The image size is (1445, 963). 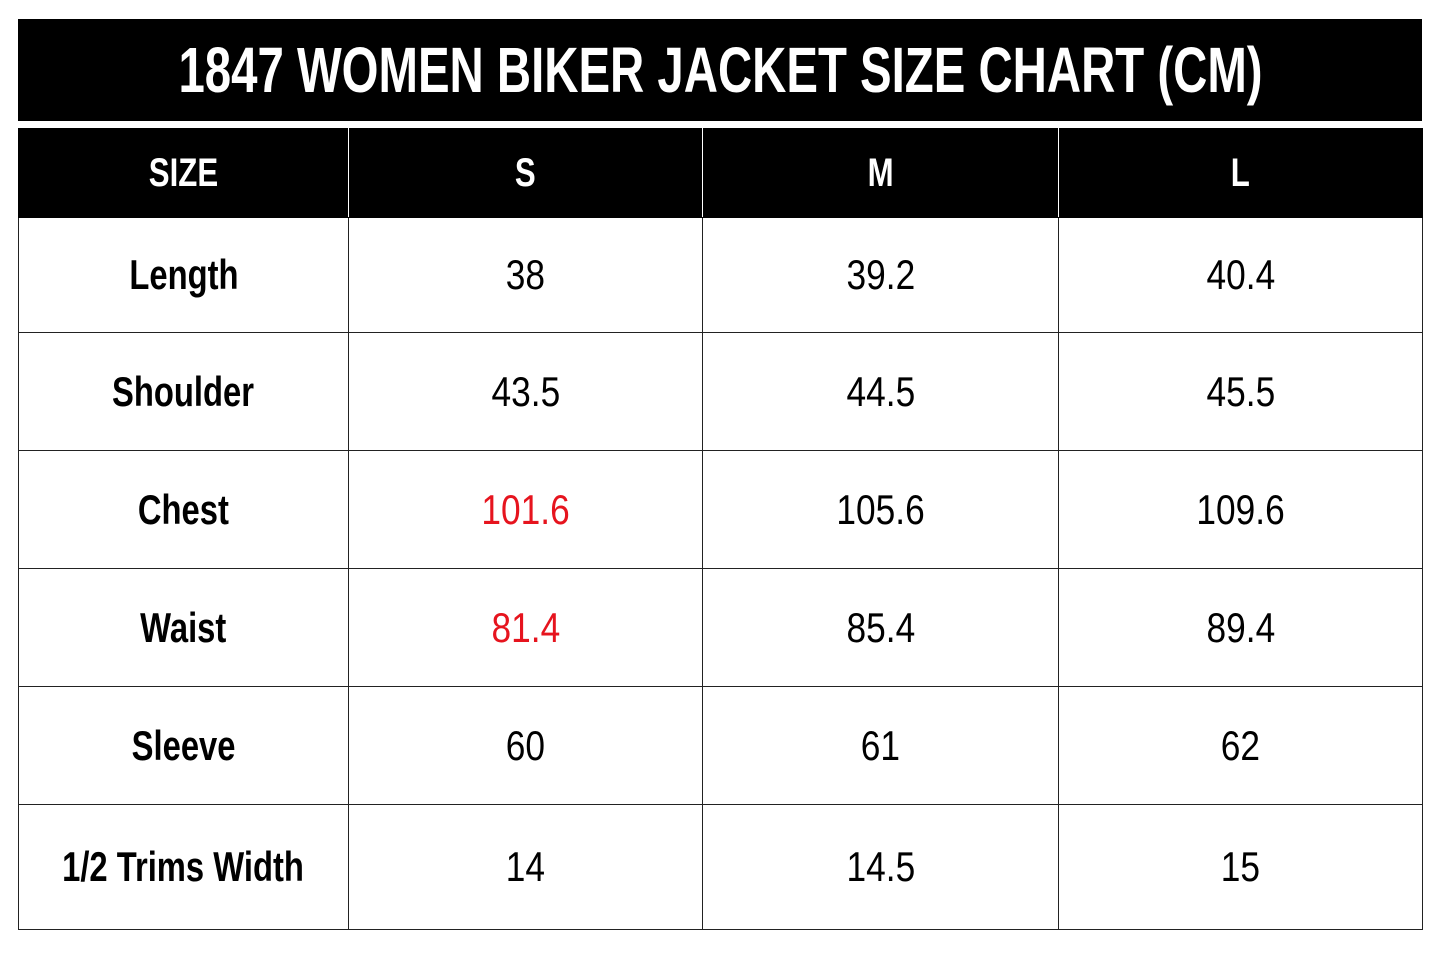 I want to click on table-row: Length 38 39.2 40.4, so click(x=720, y=275).